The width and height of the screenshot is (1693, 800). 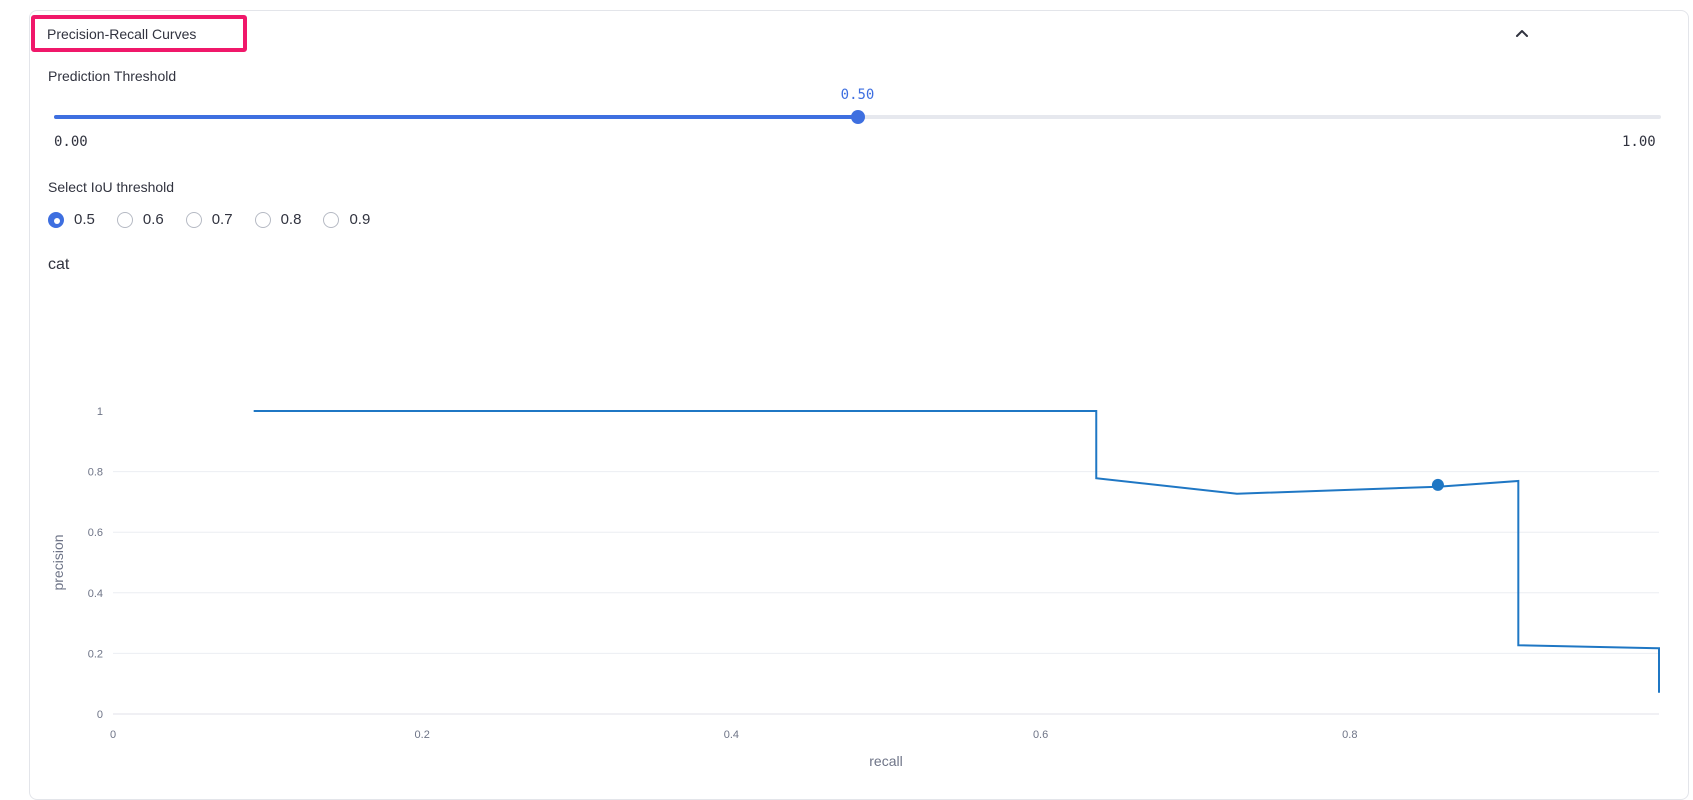 I want to click on y-tick-label: 0, so click(x=100, y=715).